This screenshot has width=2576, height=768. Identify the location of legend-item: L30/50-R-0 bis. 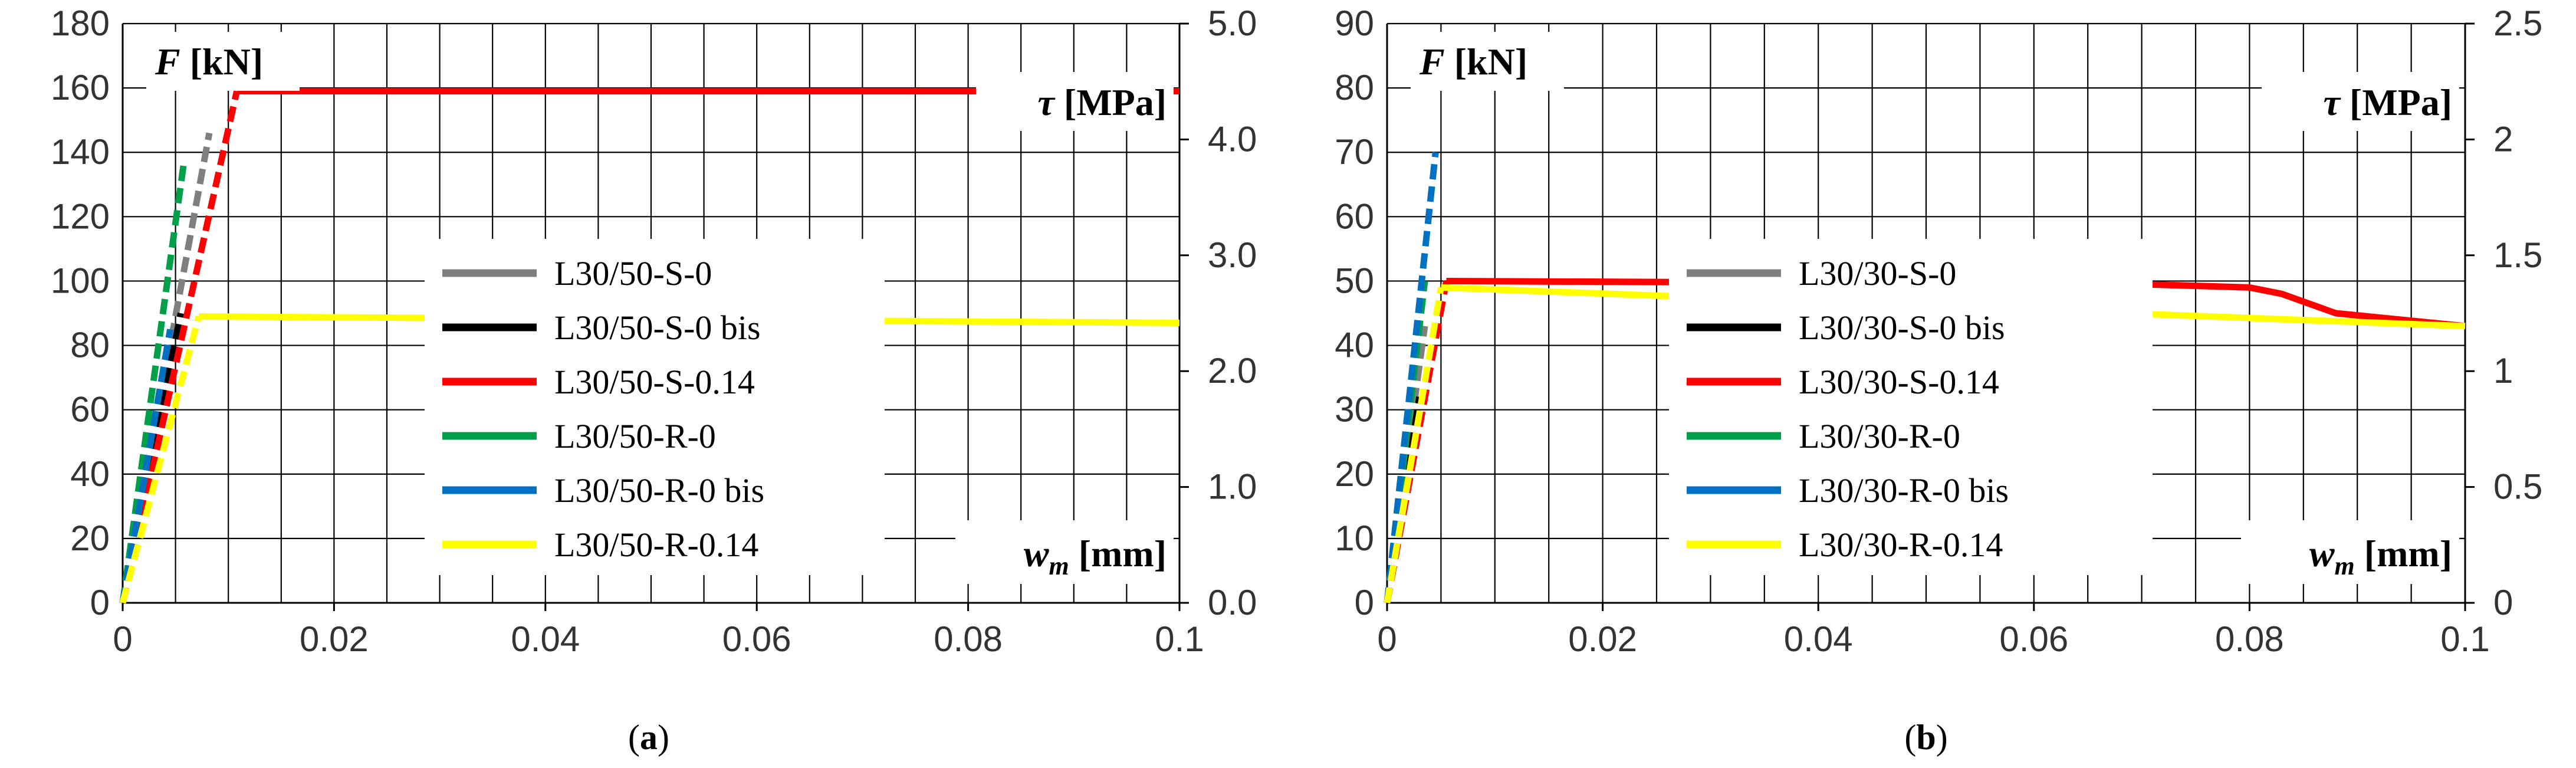
(603, 490).